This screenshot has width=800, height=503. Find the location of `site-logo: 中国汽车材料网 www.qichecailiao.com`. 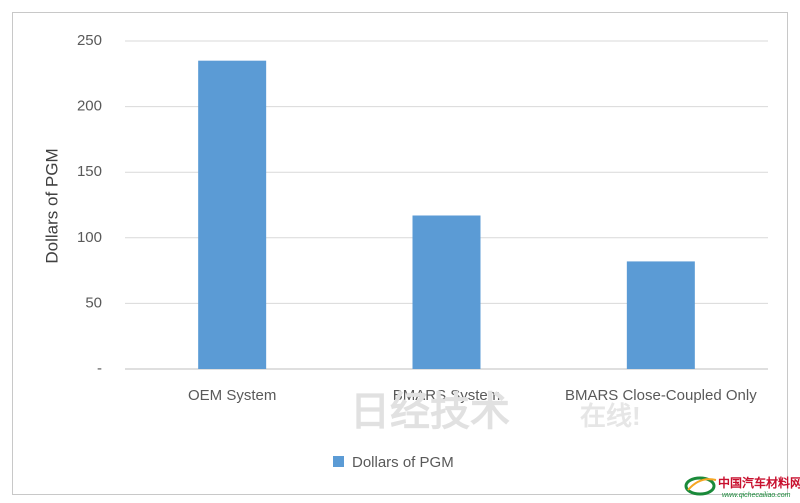

site-logo: 中国汽车材料网 www.qichecailiao.com is located at coordinates (742, 487).